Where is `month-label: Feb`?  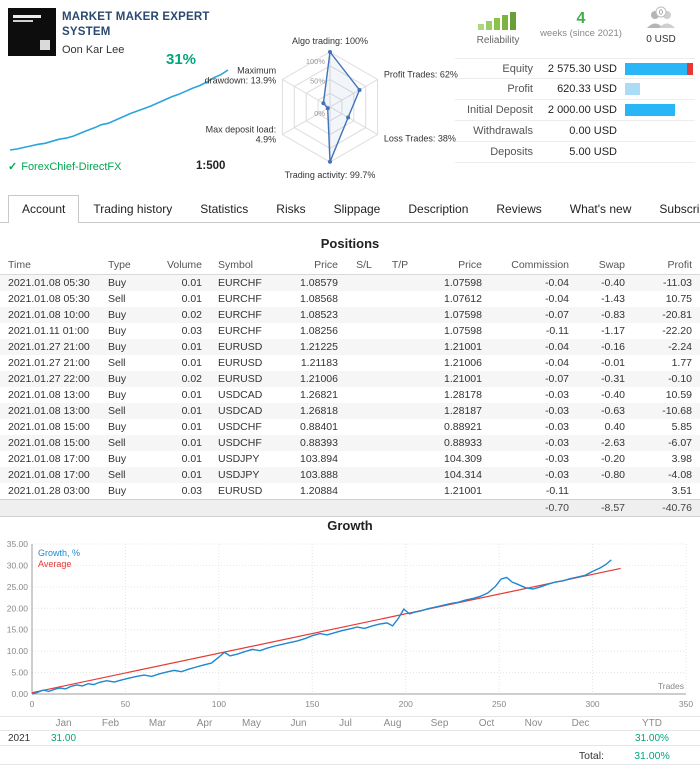
month-label: Feb is located at coordinates (110, 723).